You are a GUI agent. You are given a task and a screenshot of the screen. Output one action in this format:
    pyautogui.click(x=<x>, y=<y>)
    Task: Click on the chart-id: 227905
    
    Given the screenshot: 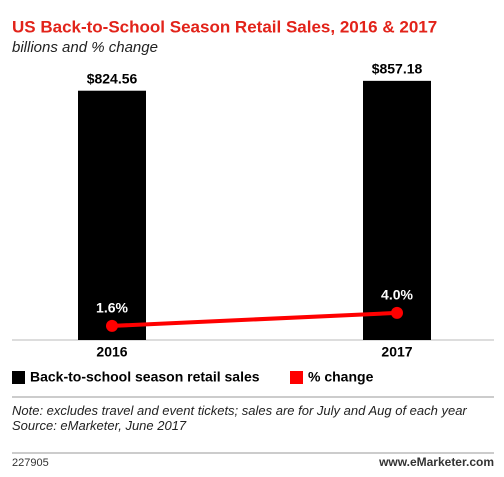 What is the action you would take?
    pyautogui.click(x=30, y=463)
    